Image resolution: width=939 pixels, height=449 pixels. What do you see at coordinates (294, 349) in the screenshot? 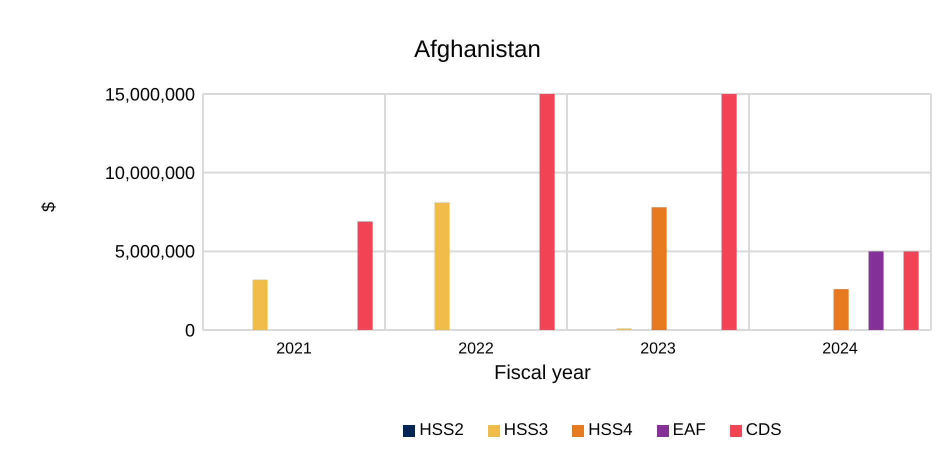
I see `x-tick-label: 2021` at bounding box center [294, 349].